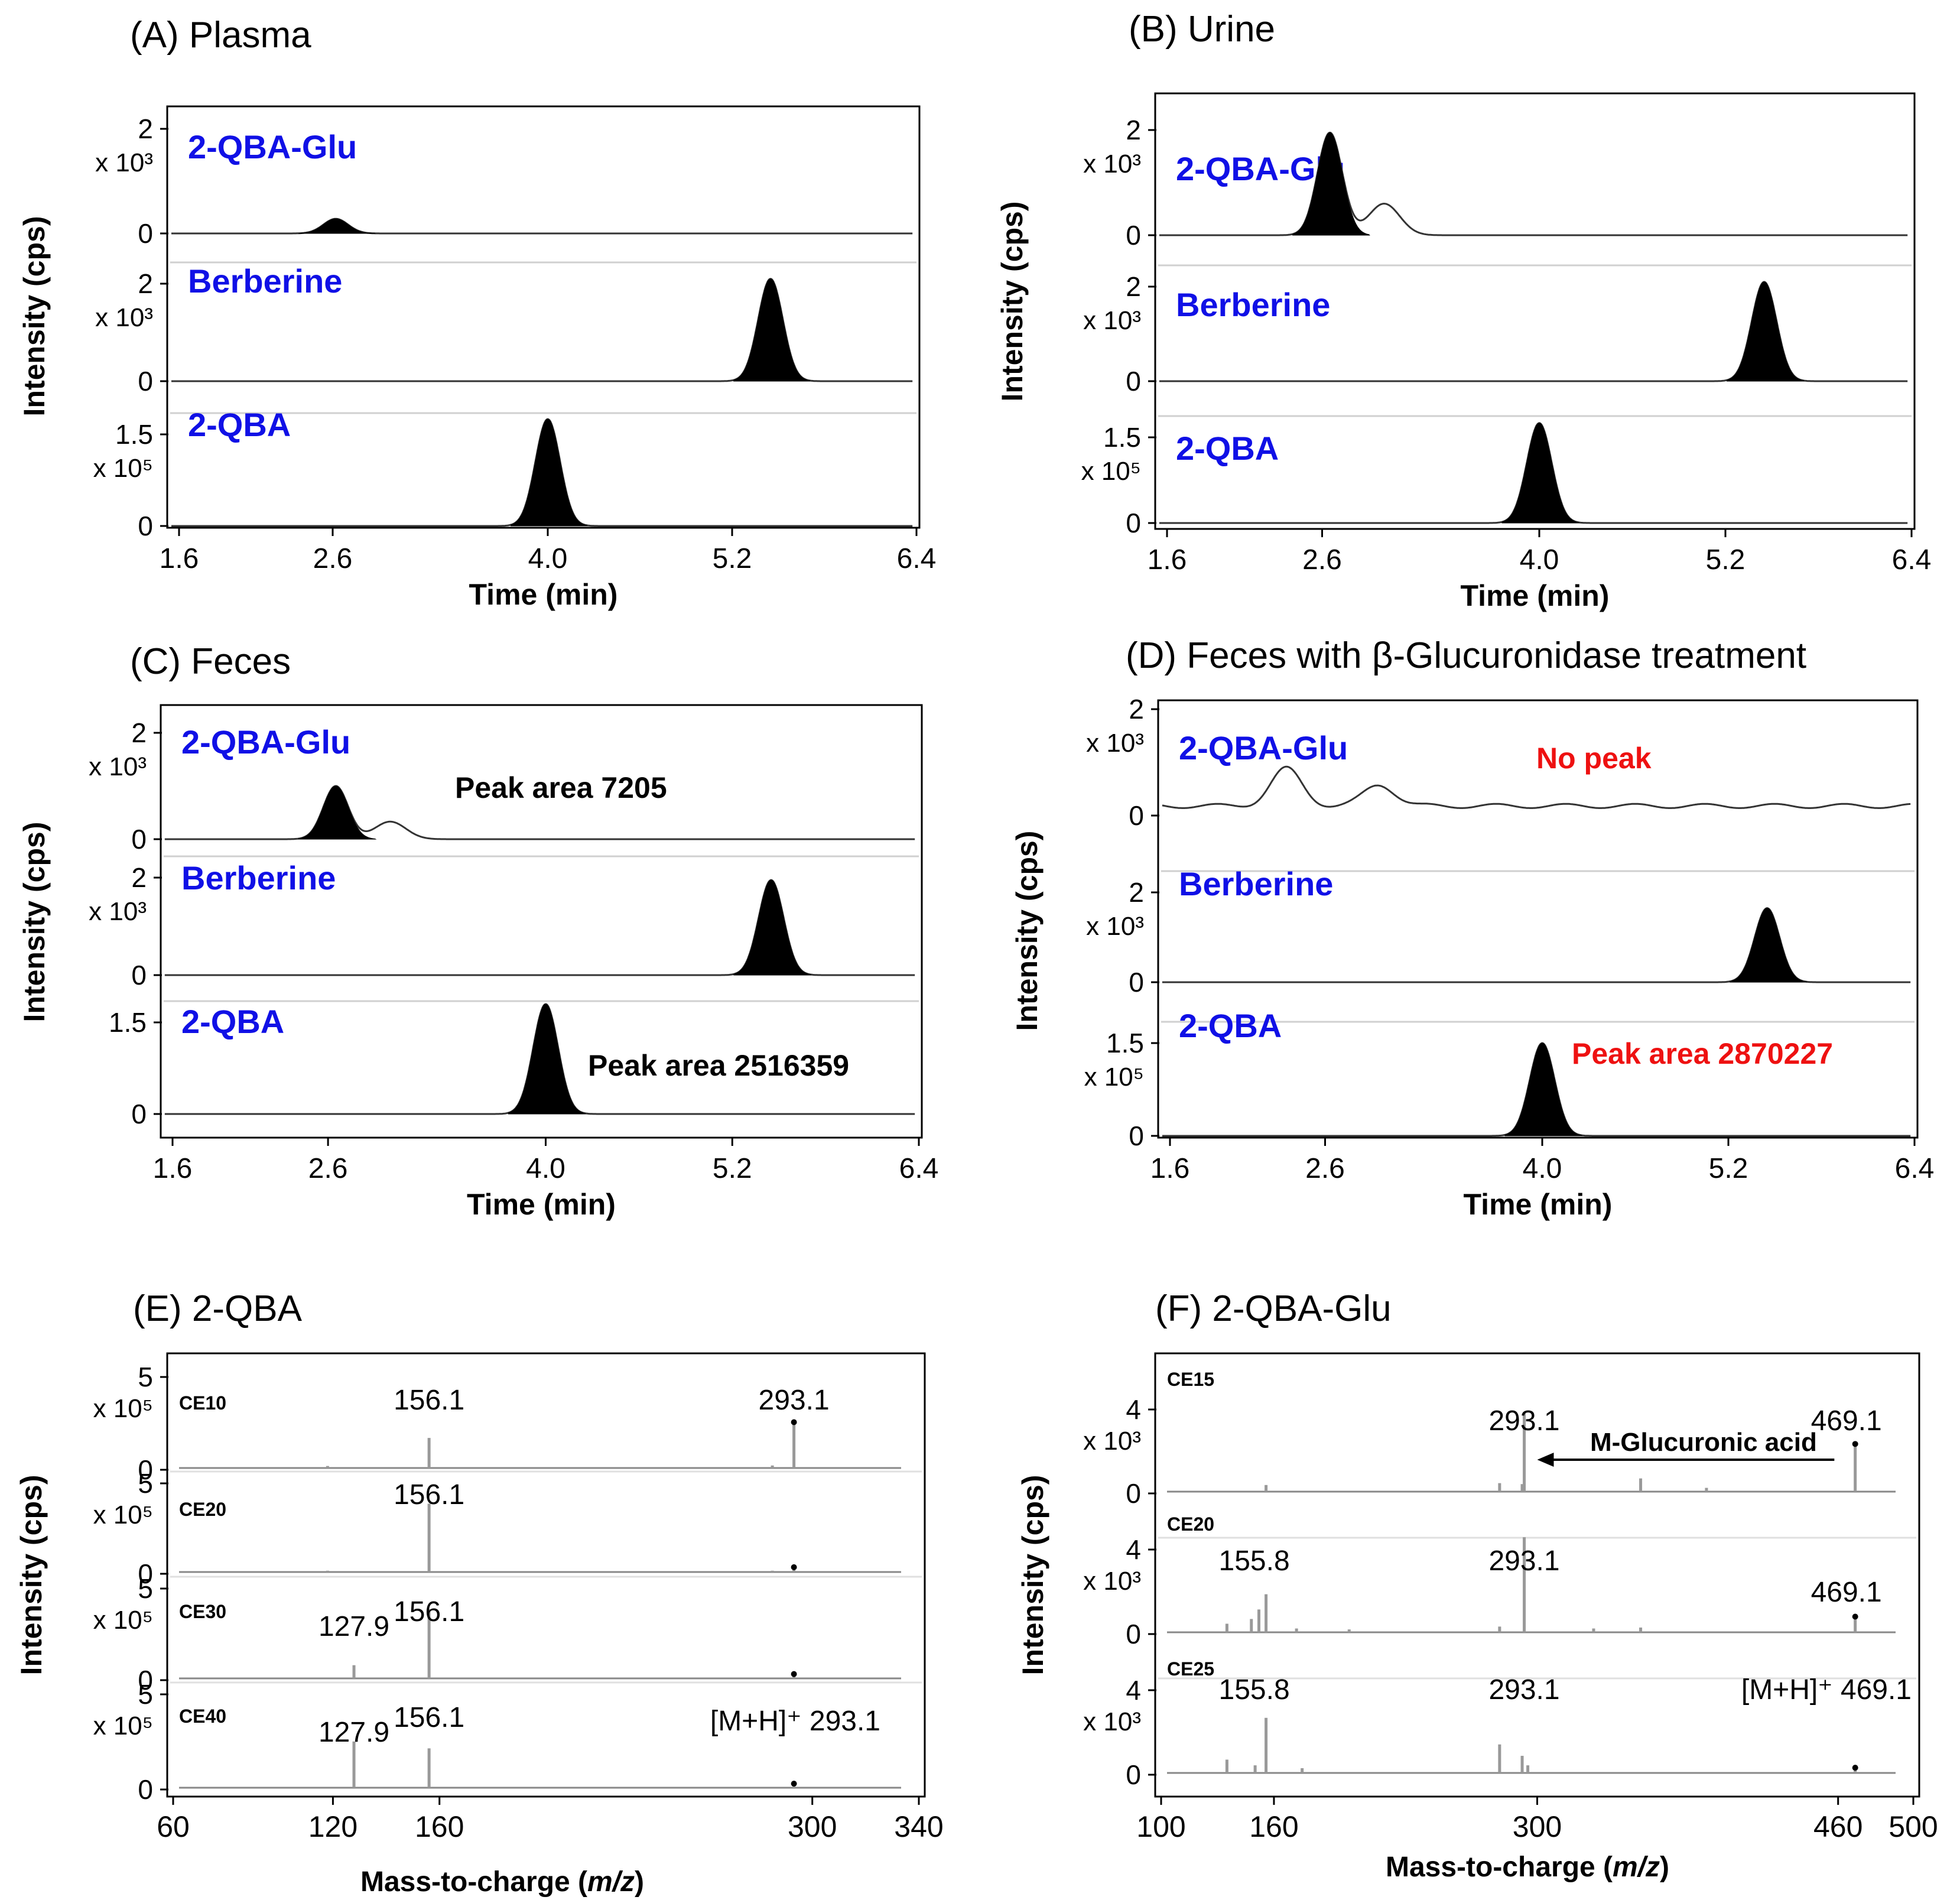 This screenshot has height=1900, width=1960. I want to click on collision-energy-label: CE30, so click(202, 1612).